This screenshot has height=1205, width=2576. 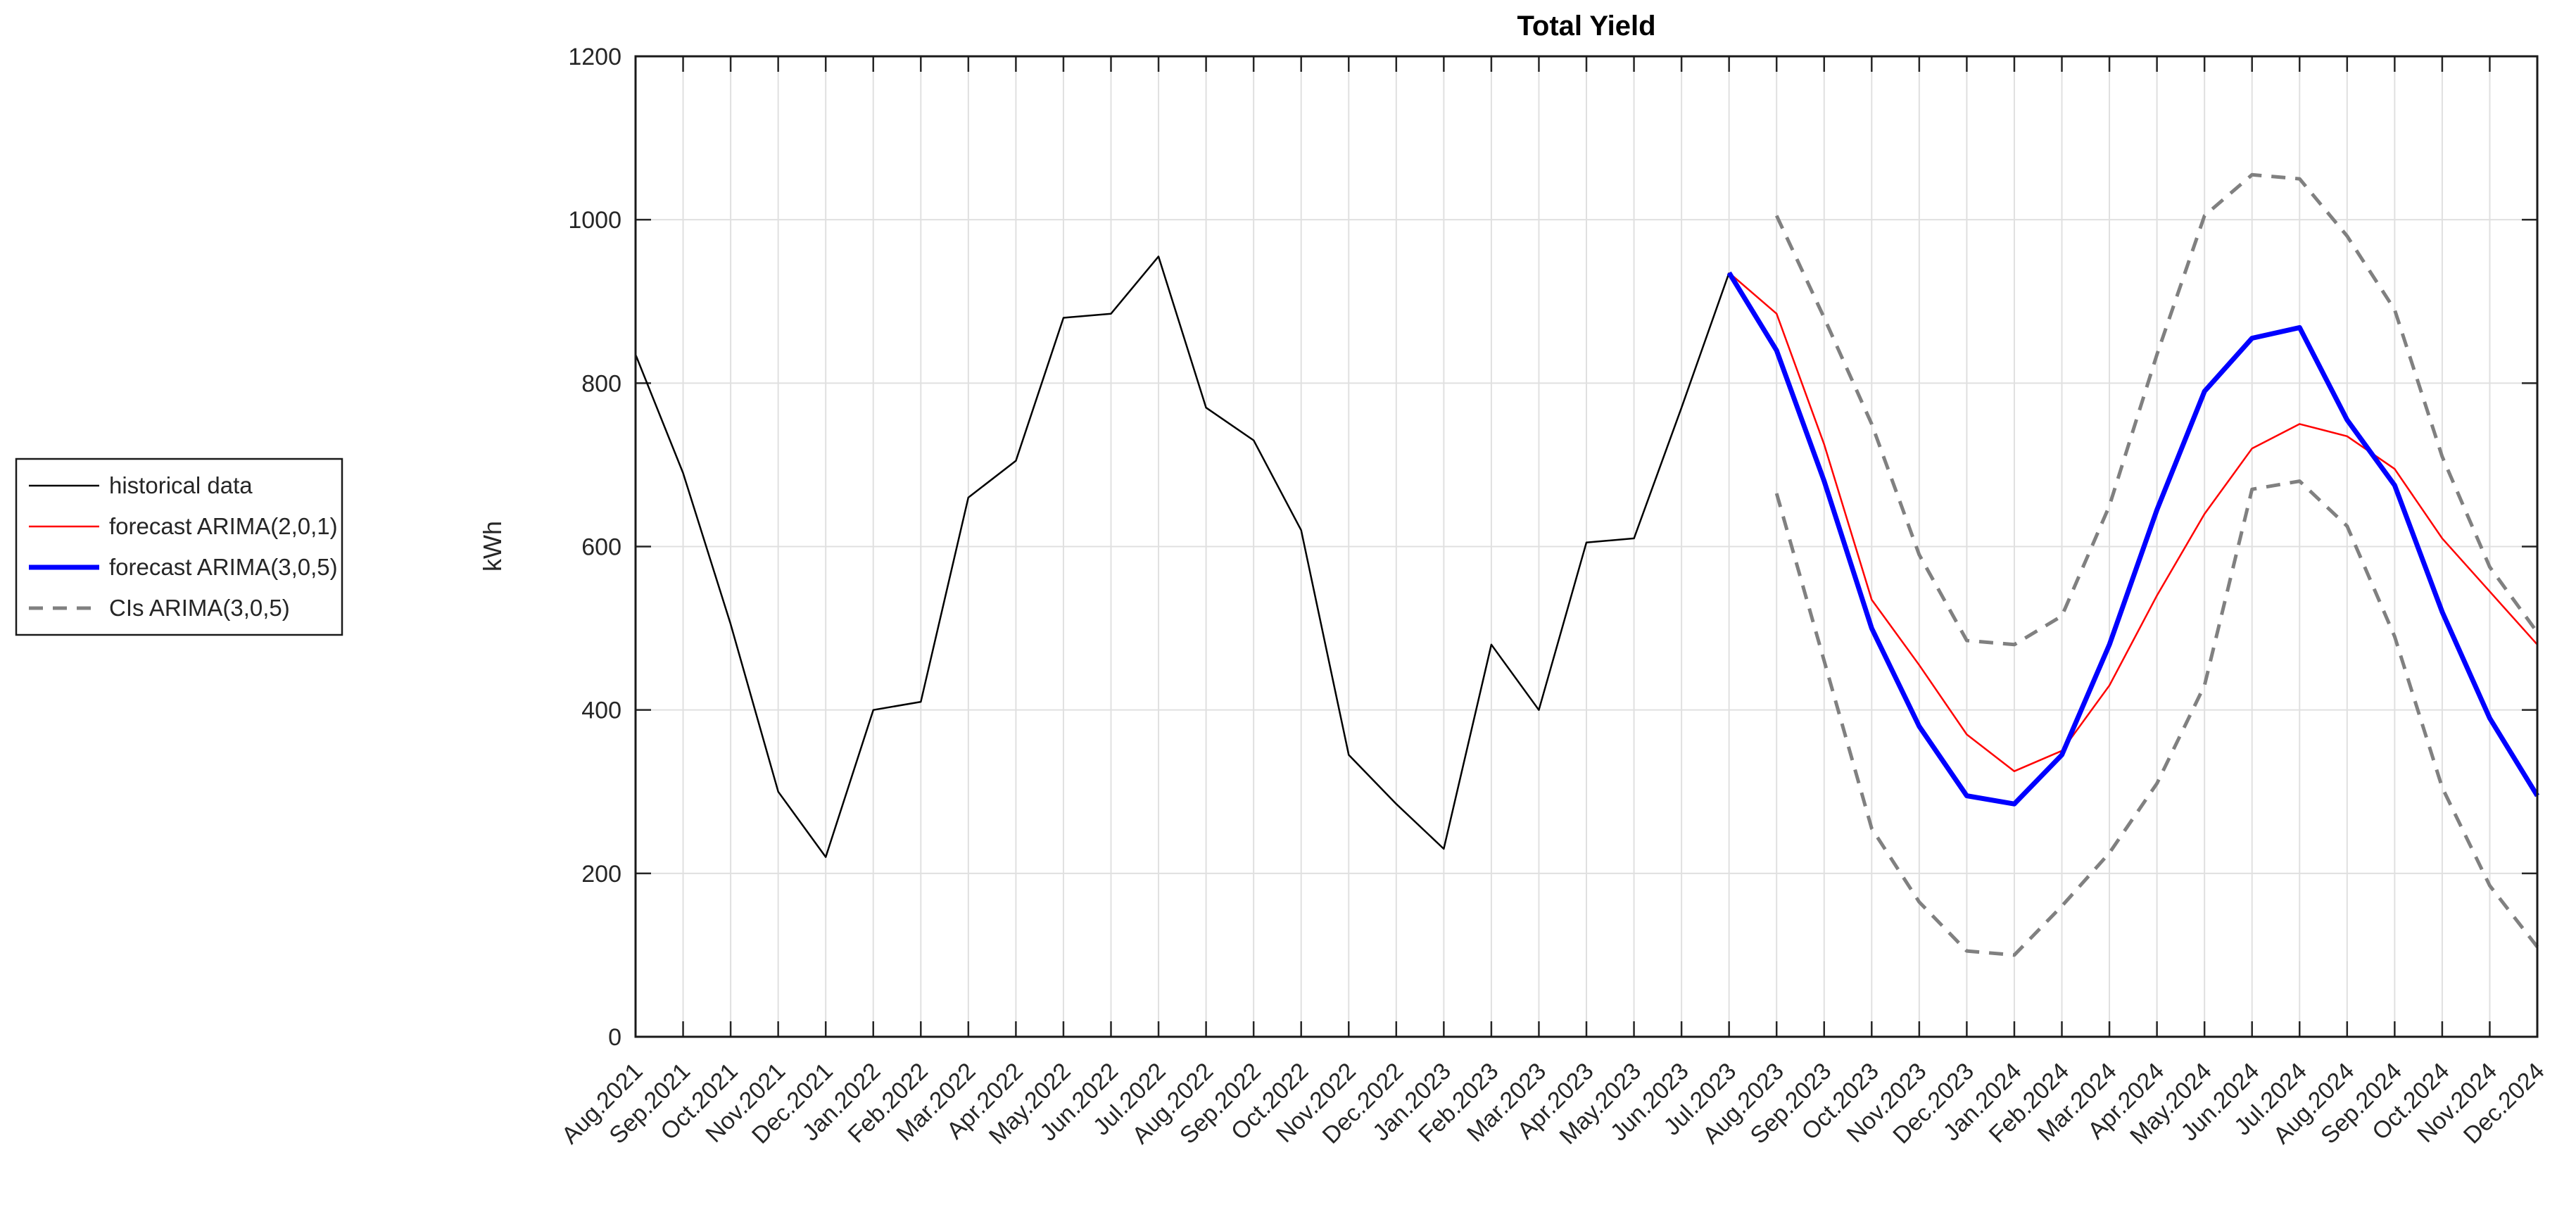 I want to click on y-tick-label: 1000, so click(x=594, y=220).